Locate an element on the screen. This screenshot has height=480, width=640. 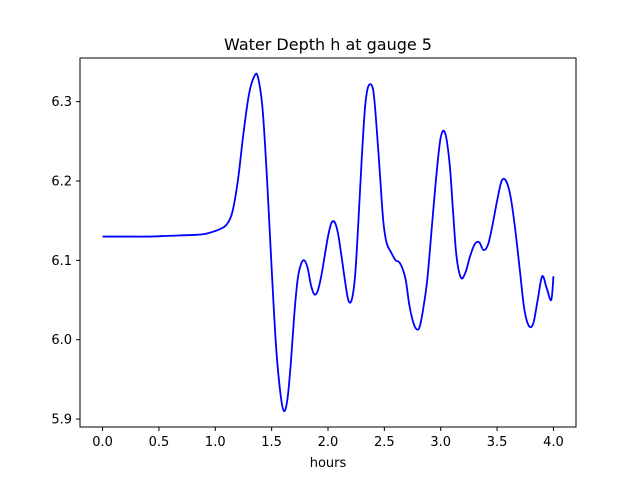
x-tick-label: 3.5 is located at coordinates (497, 442).